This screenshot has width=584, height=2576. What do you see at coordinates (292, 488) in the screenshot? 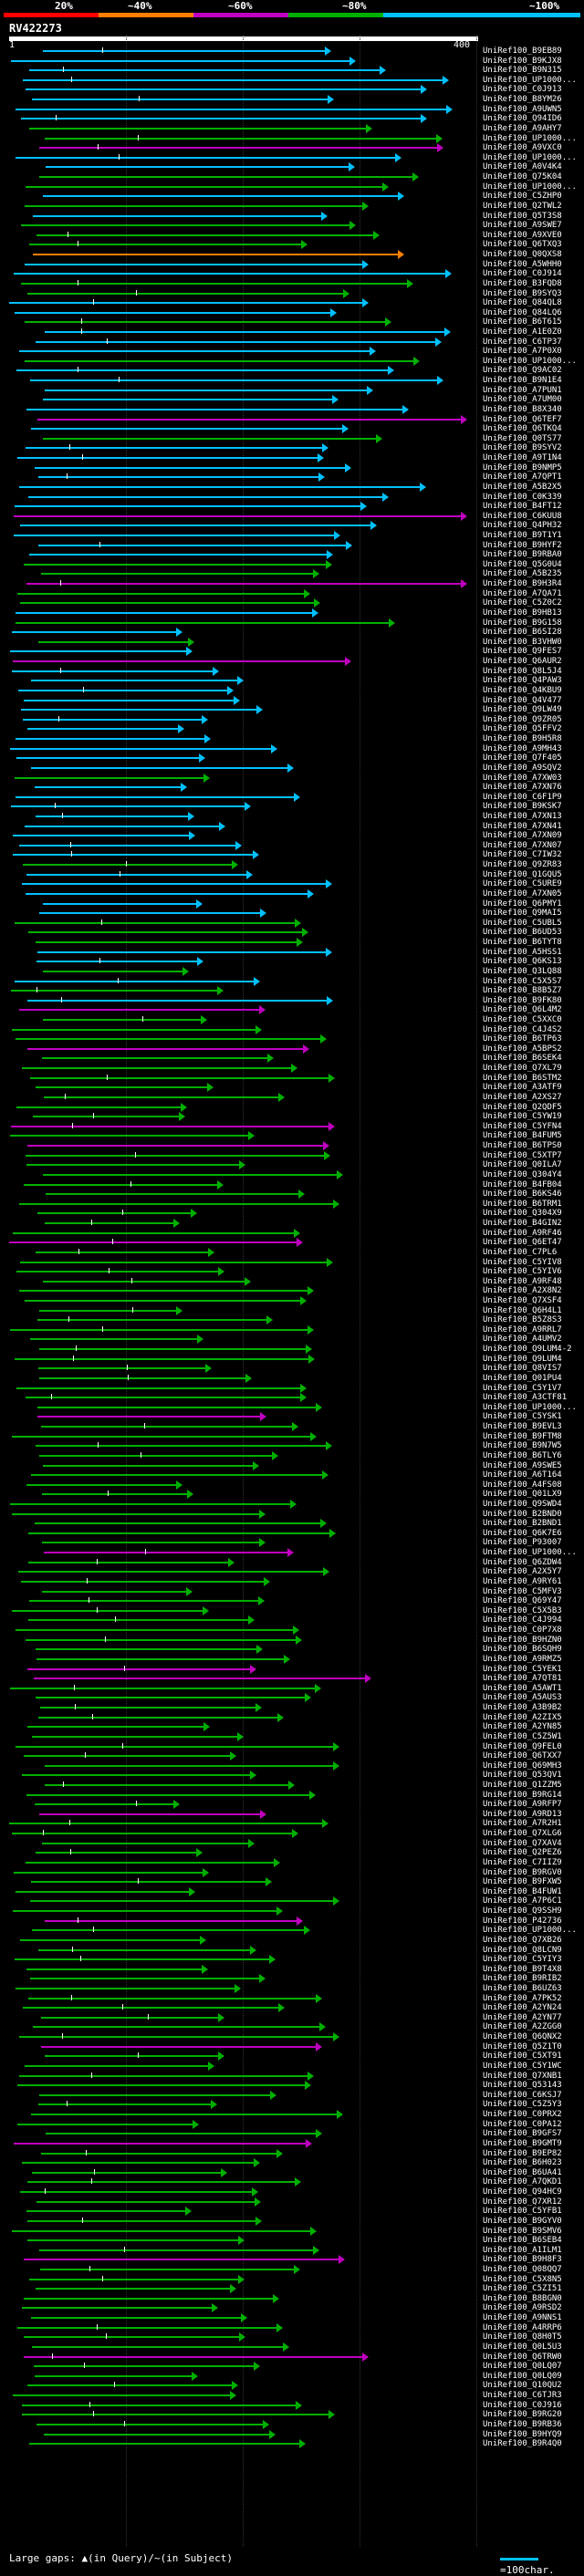
I see `hit-row: UniRef100_A5B2X5` at bounding box center [292, 488].